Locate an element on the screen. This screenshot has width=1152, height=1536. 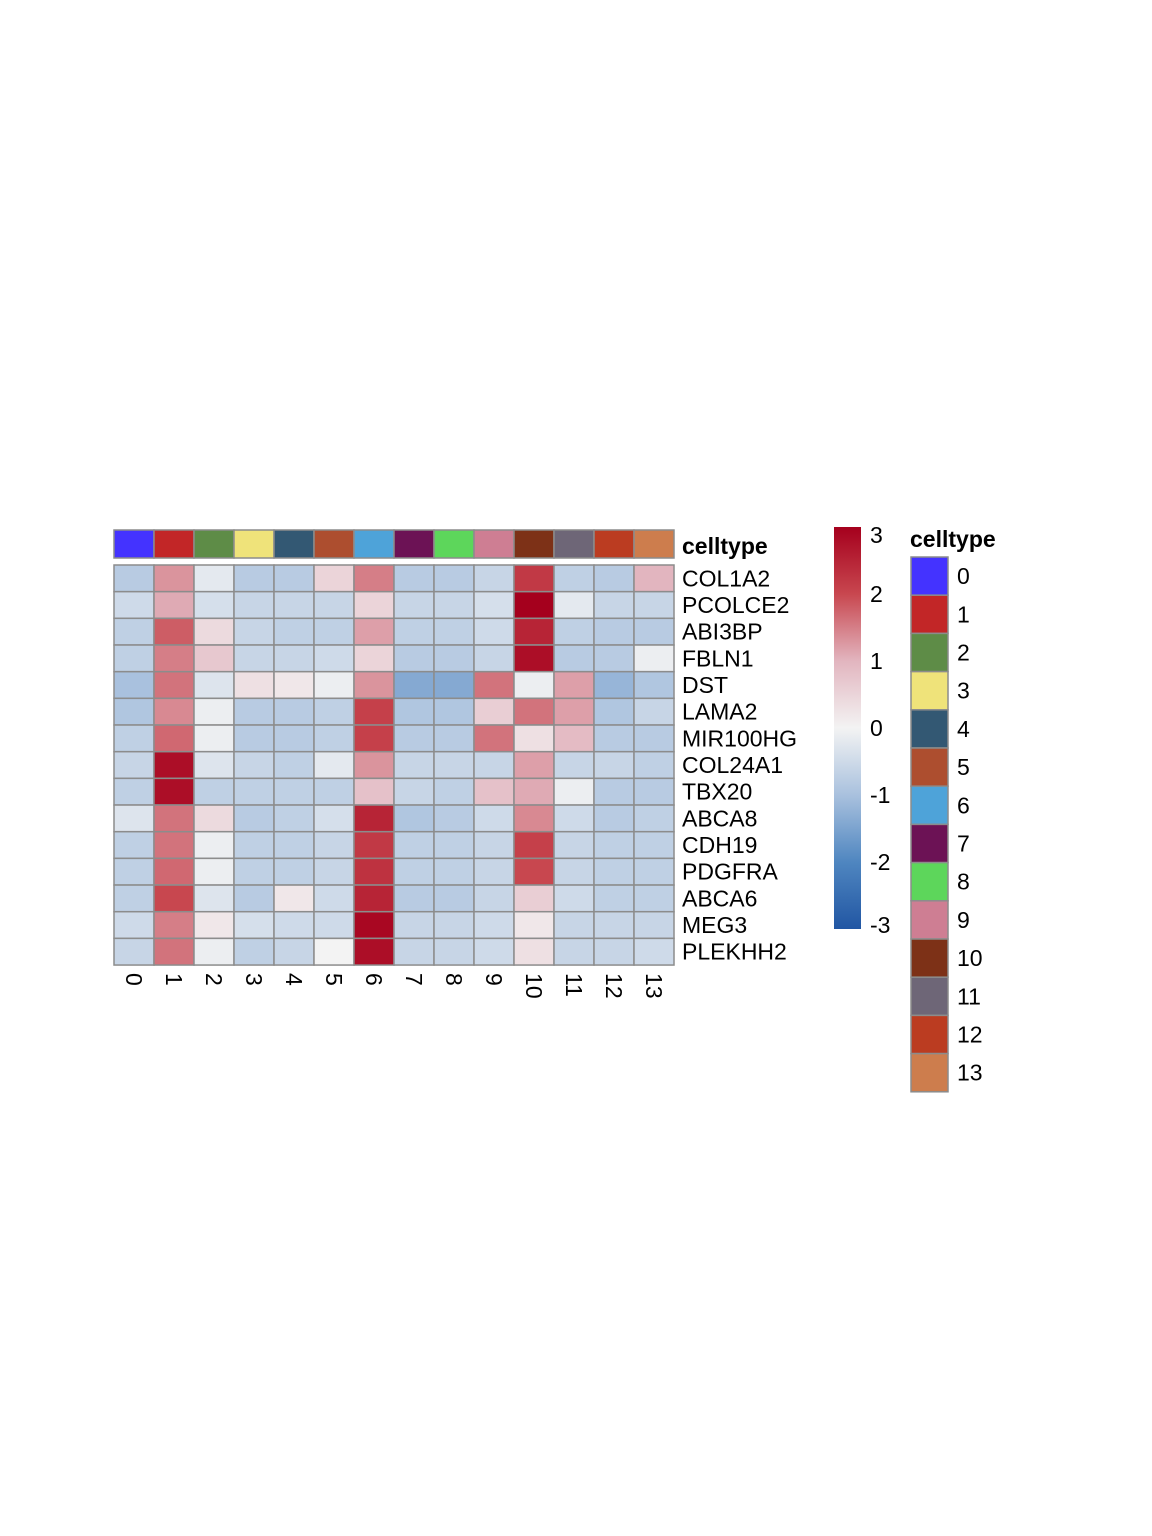
row-label: CDH19 is located at coordinates (719, 845).